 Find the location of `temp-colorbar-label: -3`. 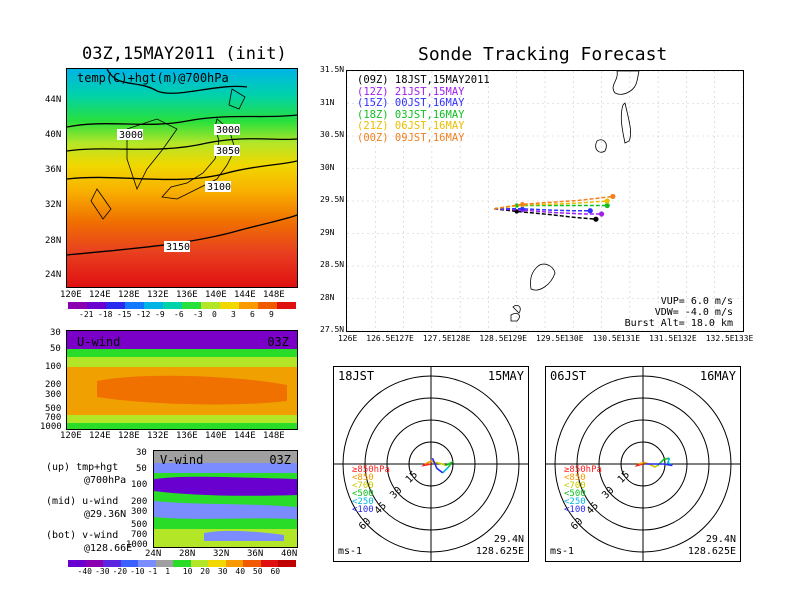

temp-colorbar-label: -3 is located at coordinates (198, 314).